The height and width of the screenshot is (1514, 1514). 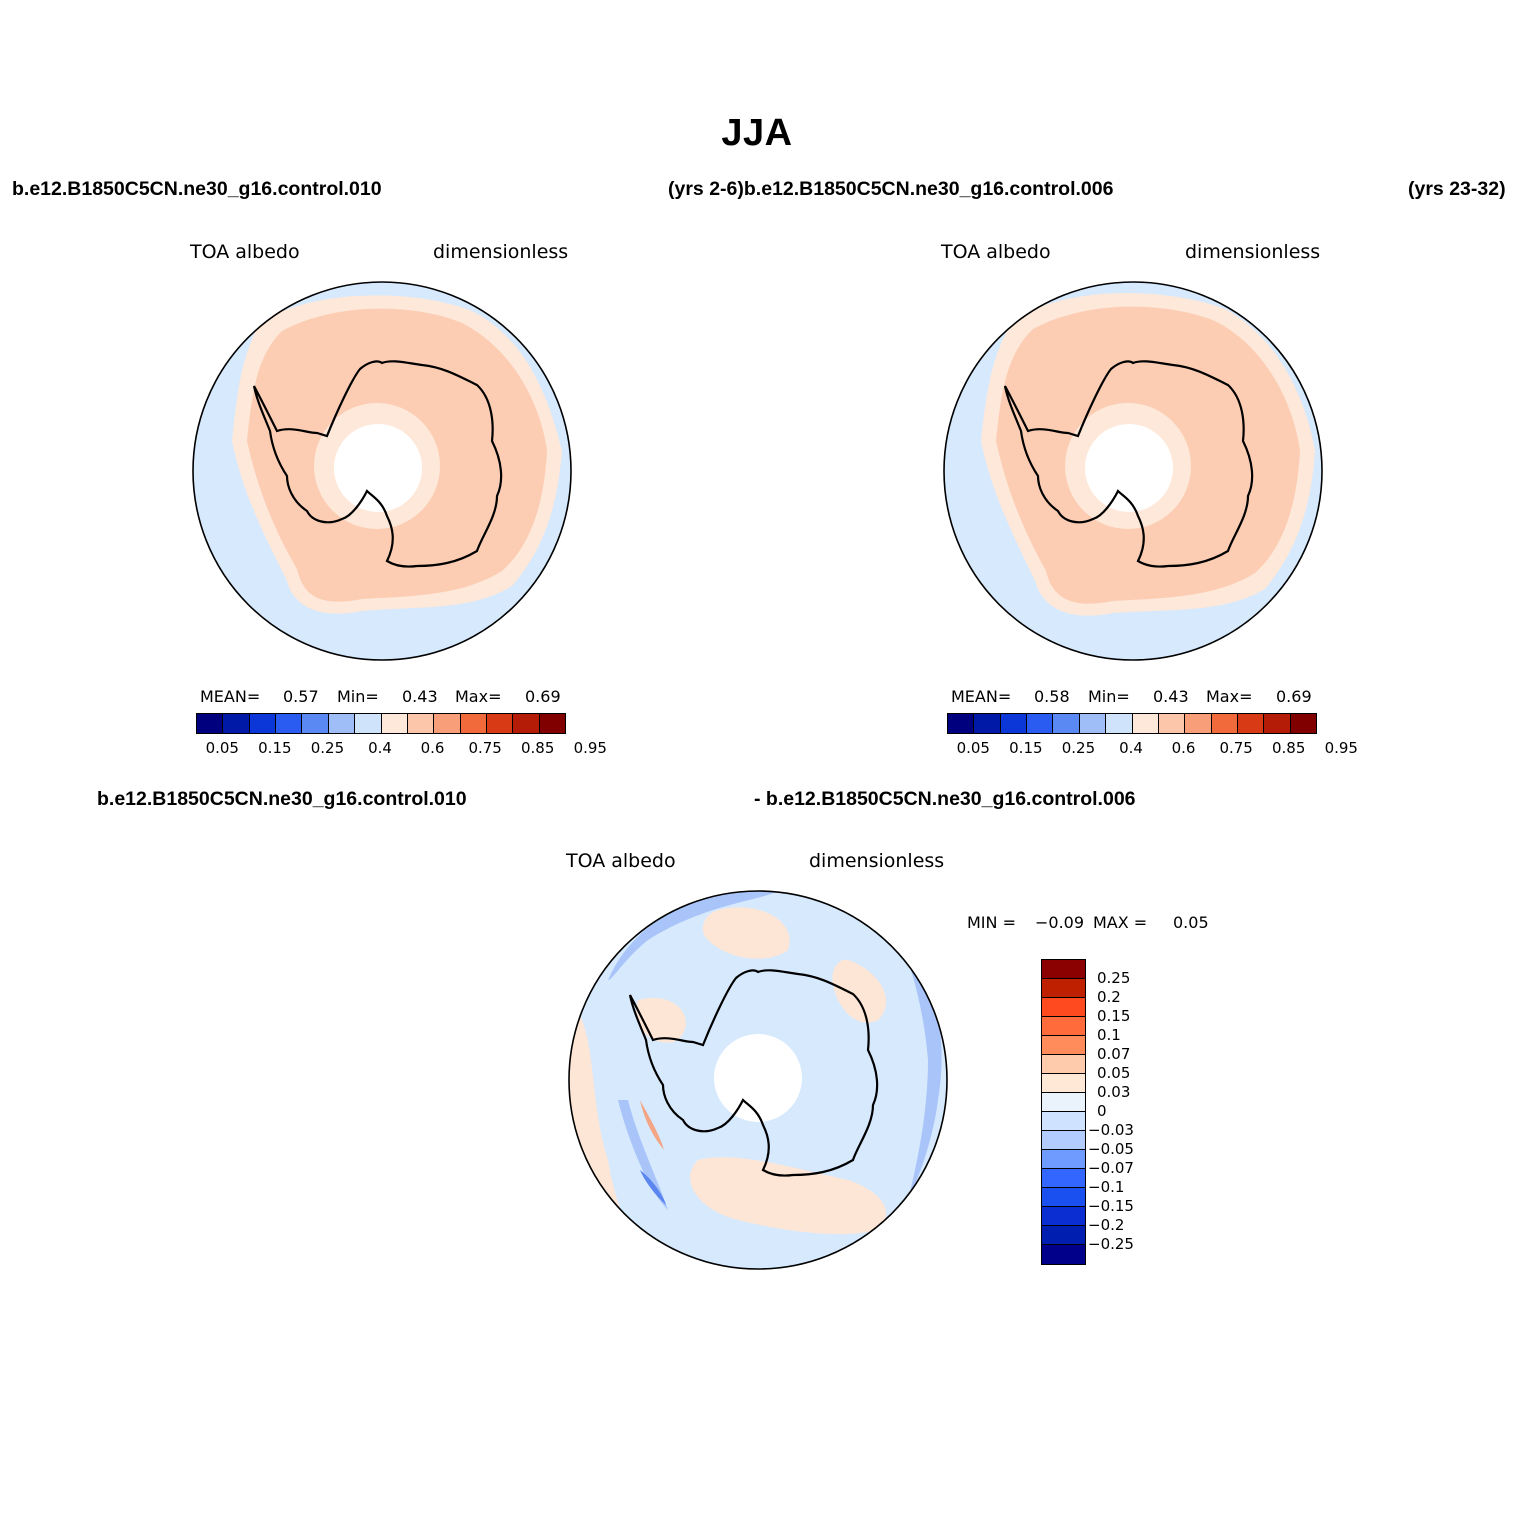 I want to click on panel1-max-label: Max=, so click(x=478, y=696).